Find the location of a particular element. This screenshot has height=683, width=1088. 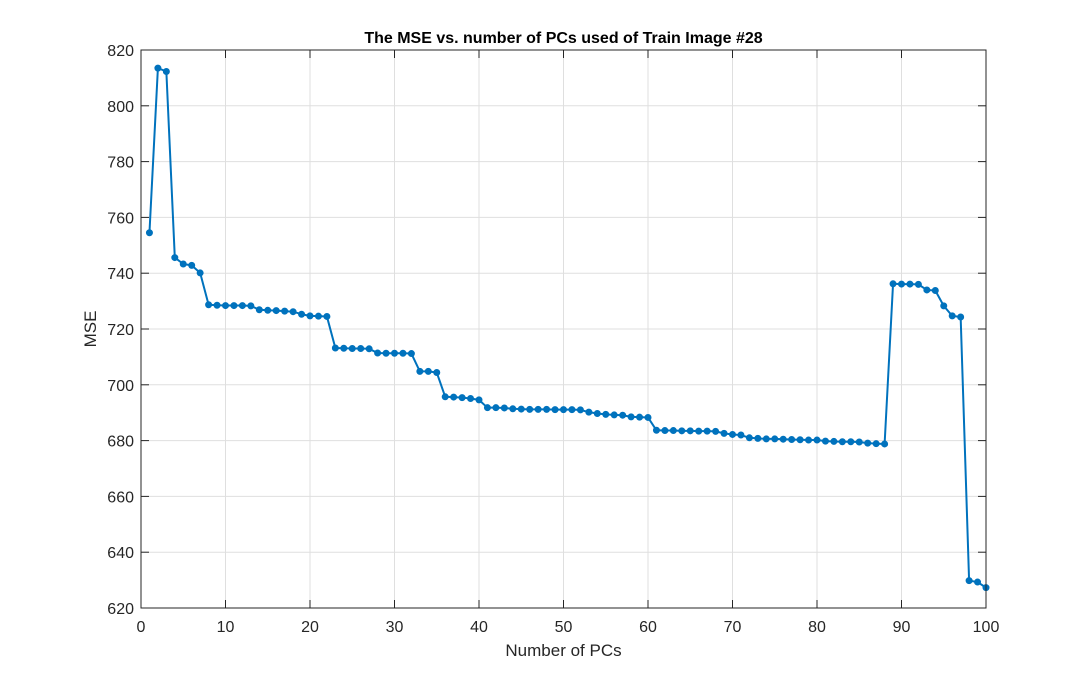

y-tick-label: 800 is located at coordinates (120, 107).